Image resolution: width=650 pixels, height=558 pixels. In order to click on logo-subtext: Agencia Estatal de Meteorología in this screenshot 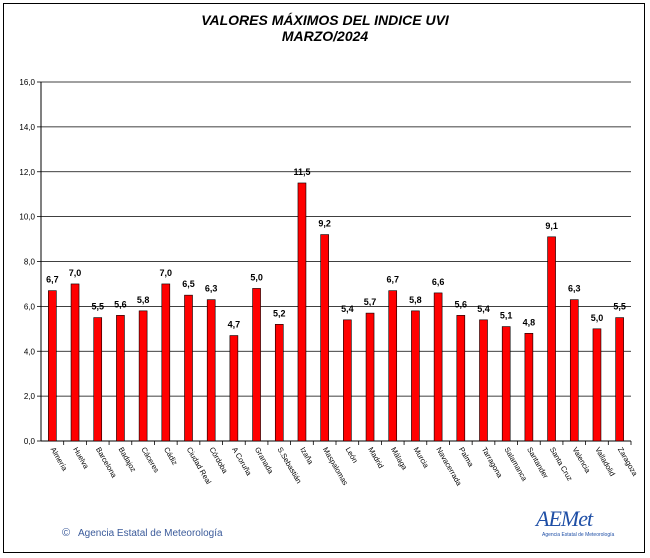, I will do `click(578, 535)`.